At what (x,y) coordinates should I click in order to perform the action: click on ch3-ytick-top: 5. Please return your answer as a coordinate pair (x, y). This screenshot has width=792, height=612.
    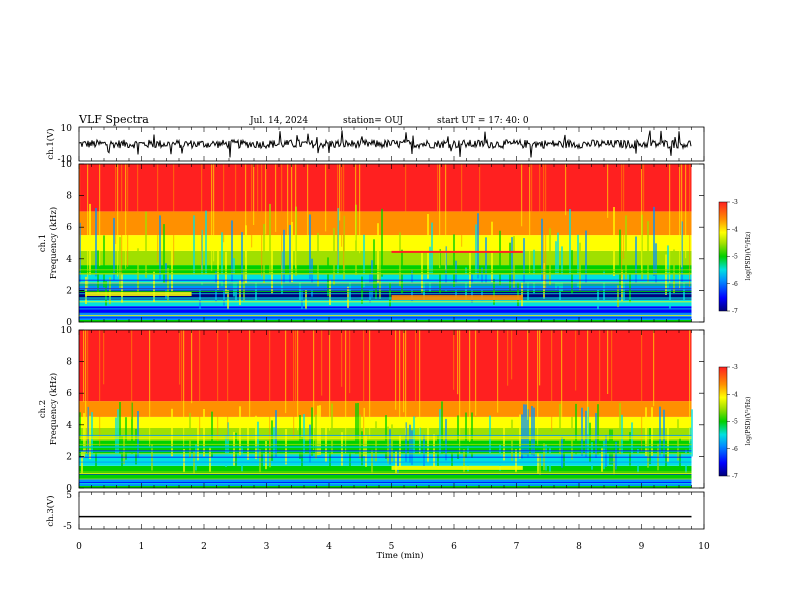
    Looking at the image, I should click on (69, 496).